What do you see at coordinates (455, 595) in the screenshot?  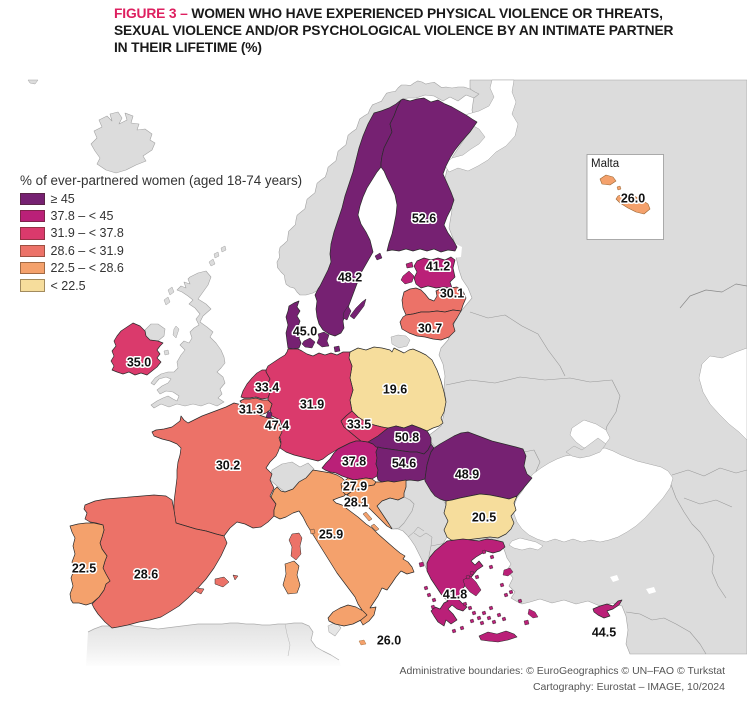 I see `svg-text: 41.8` at bounding box center [455, 595].